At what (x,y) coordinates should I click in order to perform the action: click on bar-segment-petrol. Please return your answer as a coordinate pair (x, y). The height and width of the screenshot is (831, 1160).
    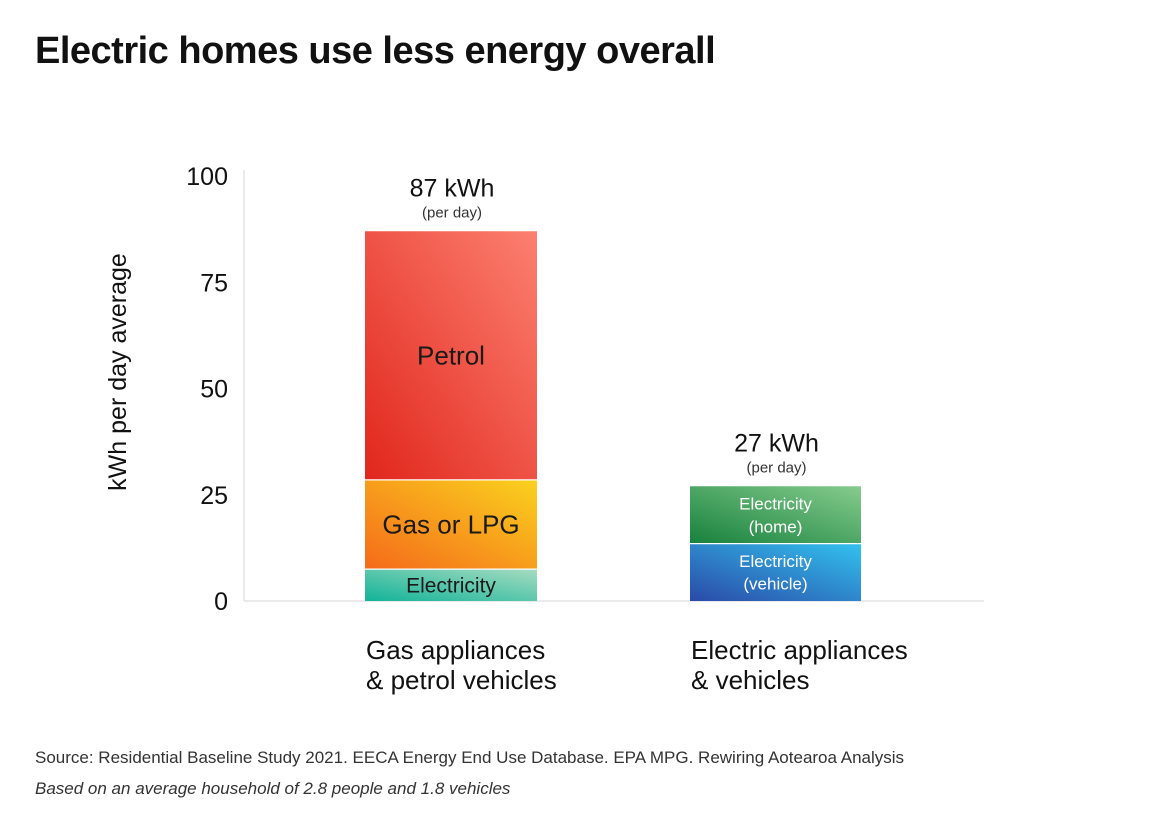
    Looking at the image, I should click on (451, 355).